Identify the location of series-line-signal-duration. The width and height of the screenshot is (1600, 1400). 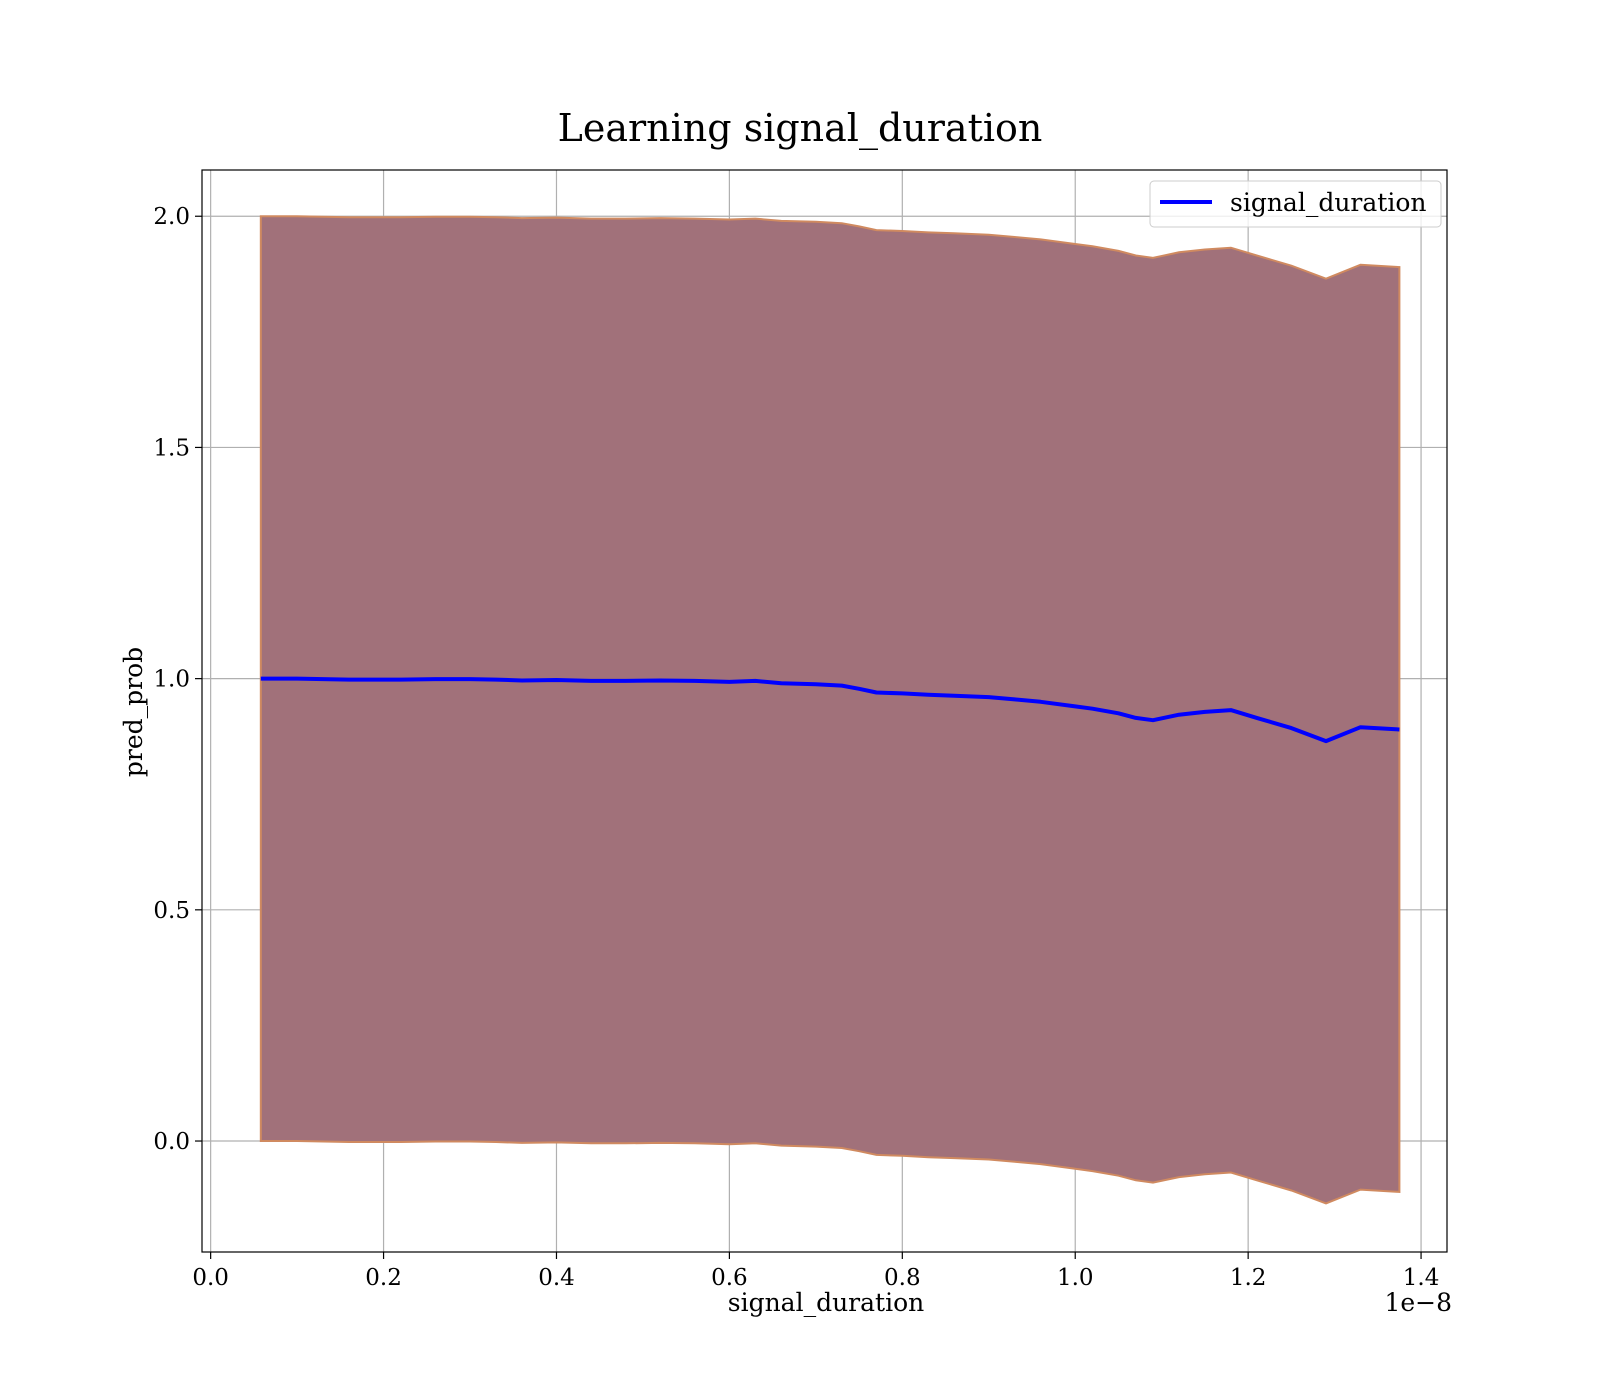
(830, 710).